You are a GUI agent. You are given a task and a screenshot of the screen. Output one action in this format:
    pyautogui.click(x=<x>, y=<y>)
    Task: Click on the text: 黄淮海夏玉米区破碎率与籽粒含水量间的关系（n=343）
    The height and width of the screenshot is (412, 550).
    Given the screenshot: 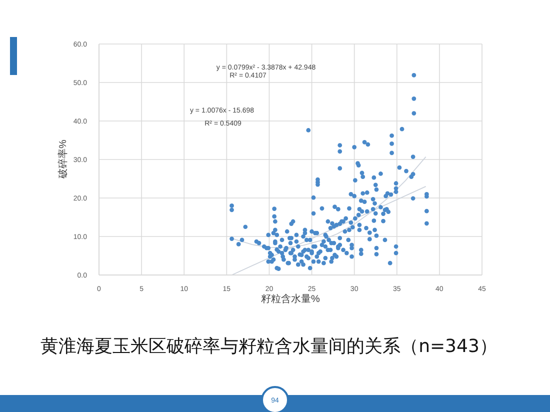 What is the action you would take?
    pyautogui.click(x=269, y=346)
    